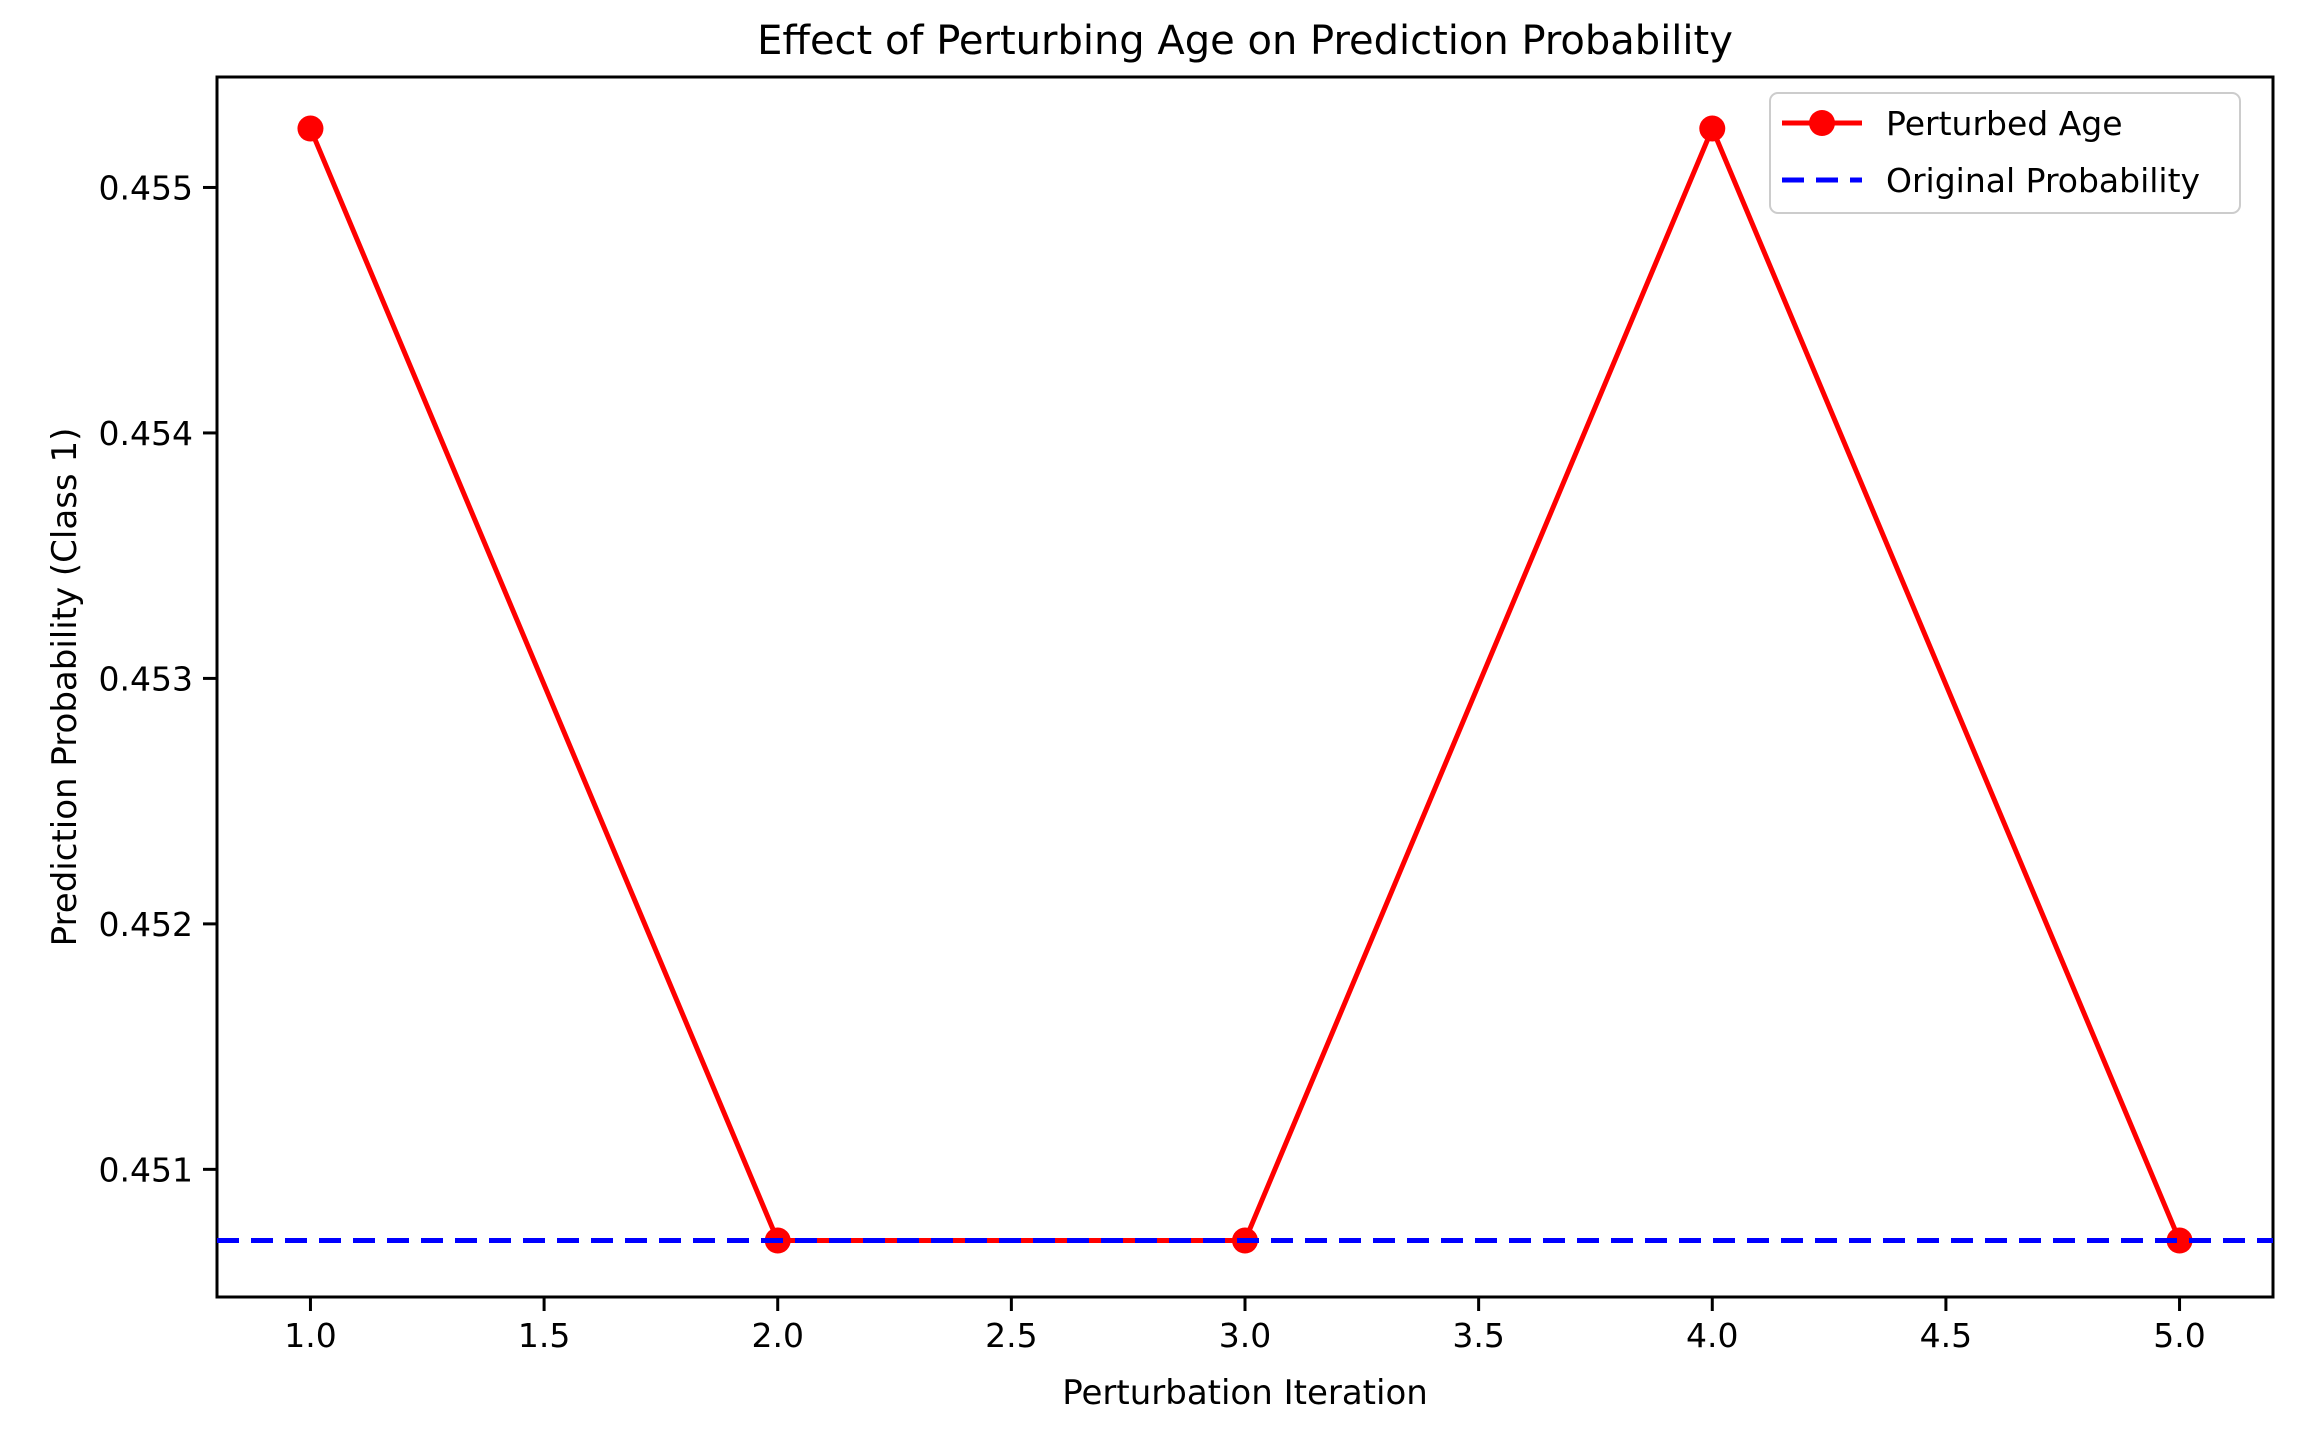 The image size is (2300, 1432). What do you see at coordinates (2043, 180) in the screenshot?
I see `legend-label-original-probability: Original Probability` at bounding box center [2043, 180].